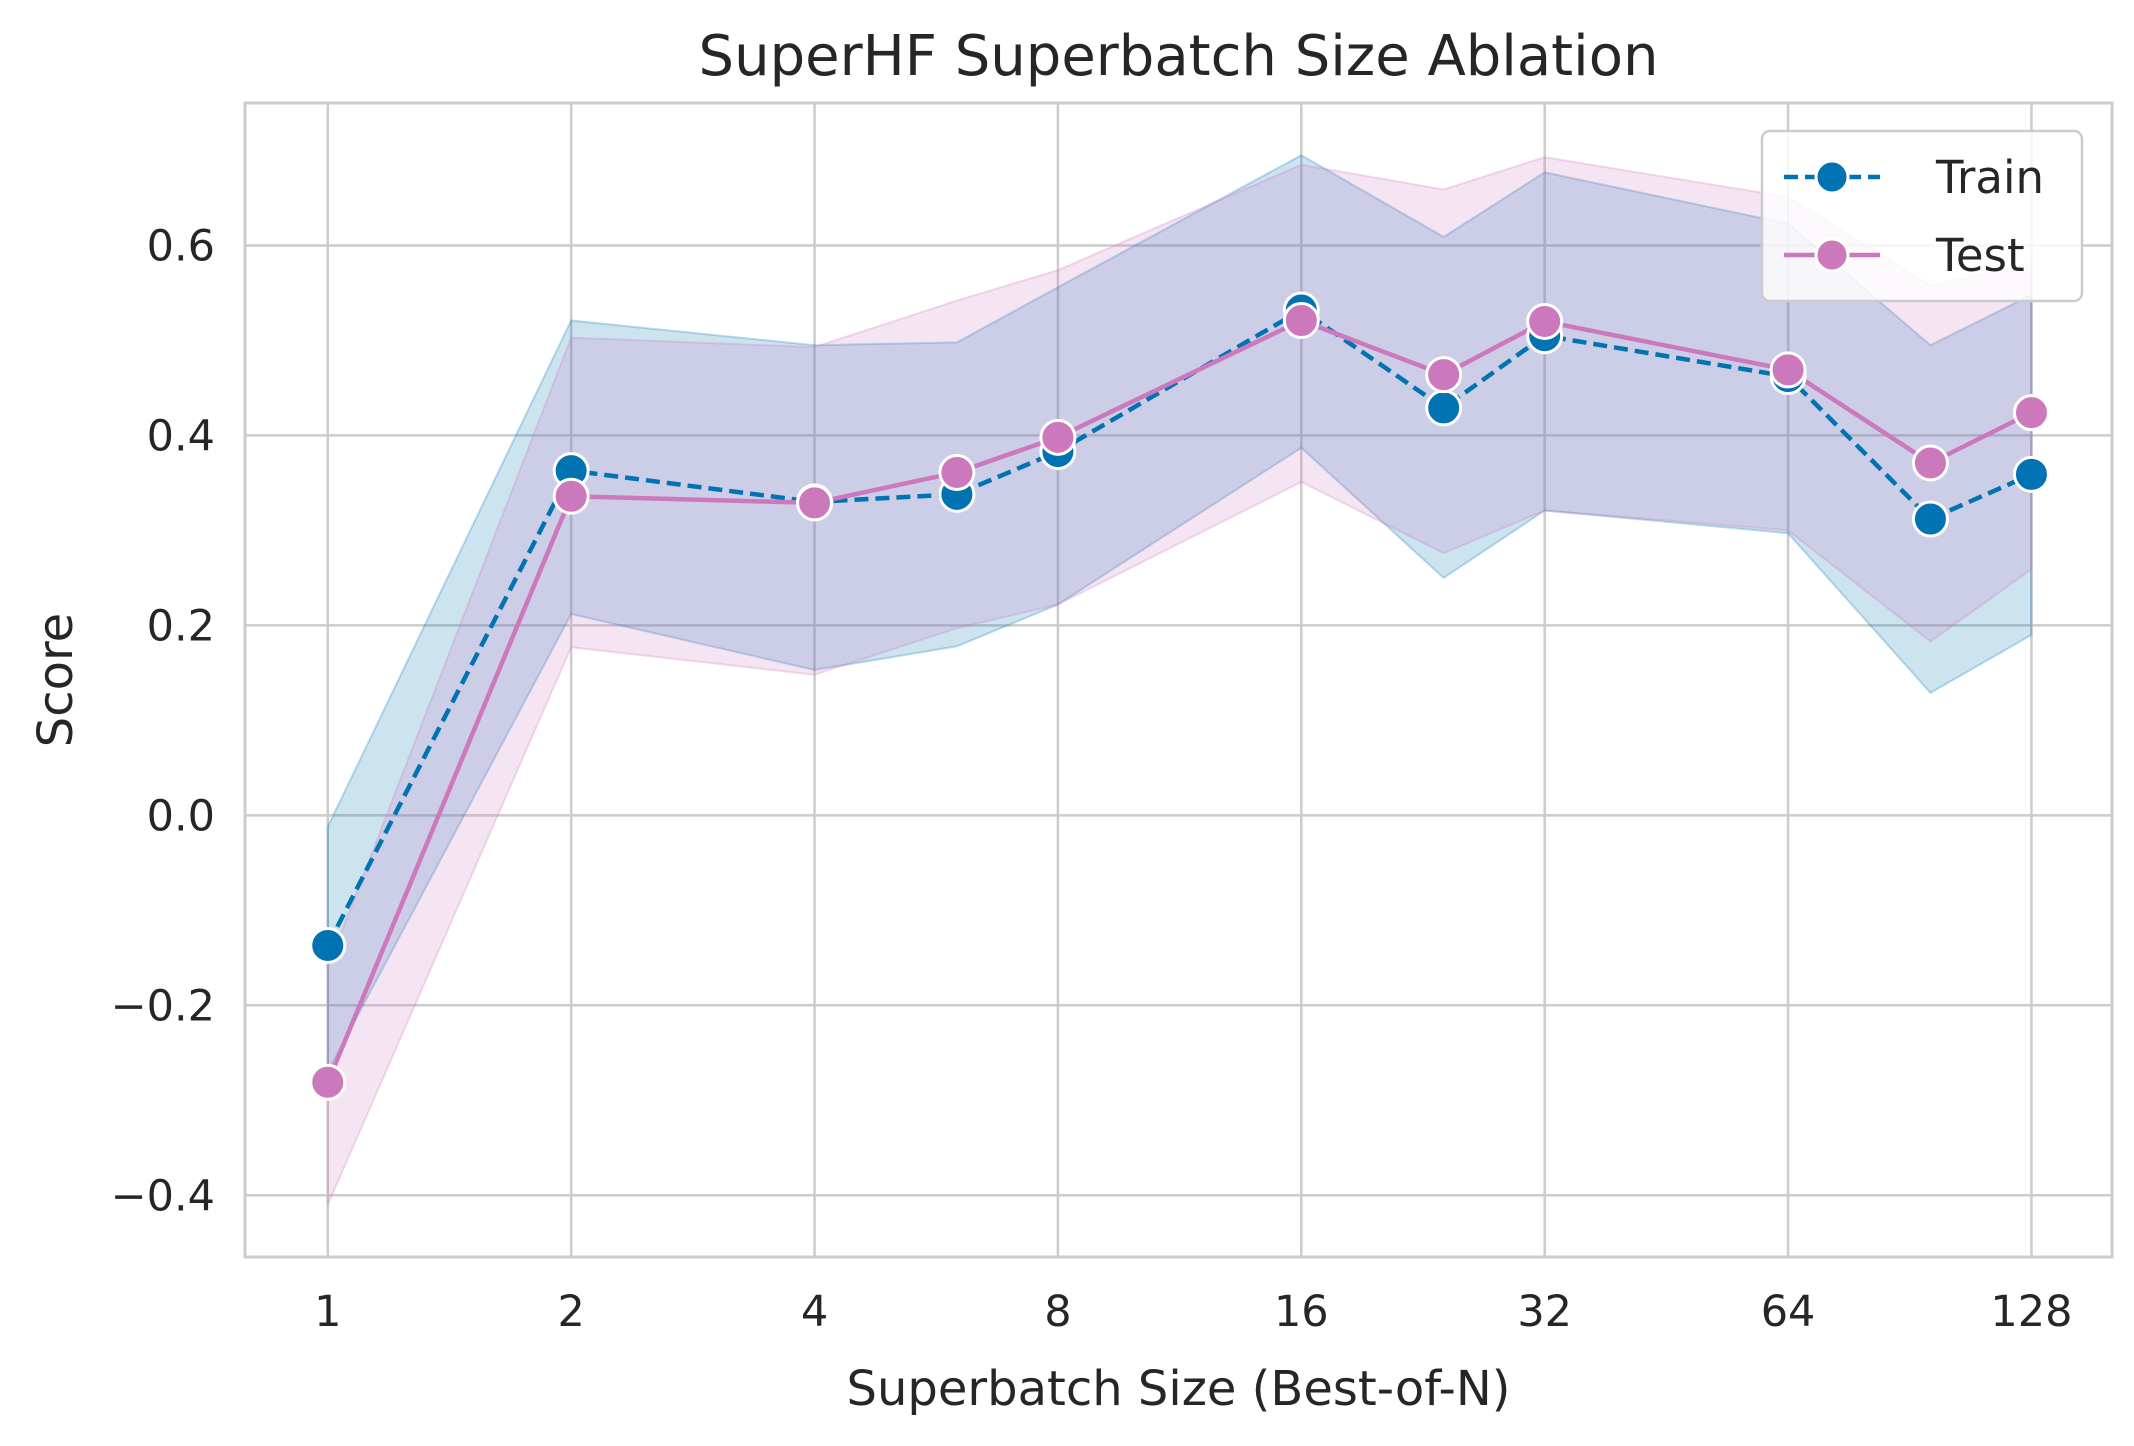 This screenshot has width=2134, height=1446. I want to click on x-tick-label: 4, so click(814, 1312).